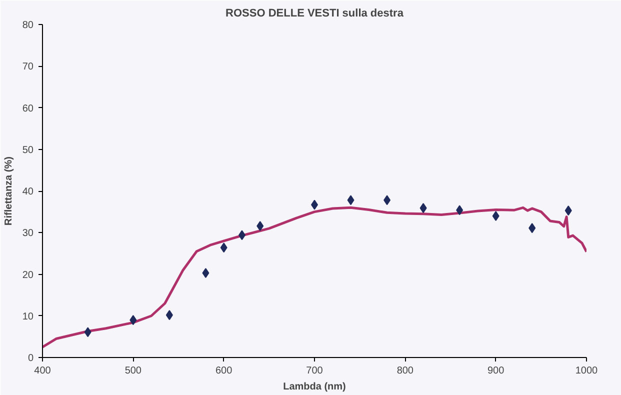 Image resolution: width=621 pixels, height=395 pixels. Describe the element at coordinates (31, 358) in the screenshot. I see `y-tick-label: 0` at that location.